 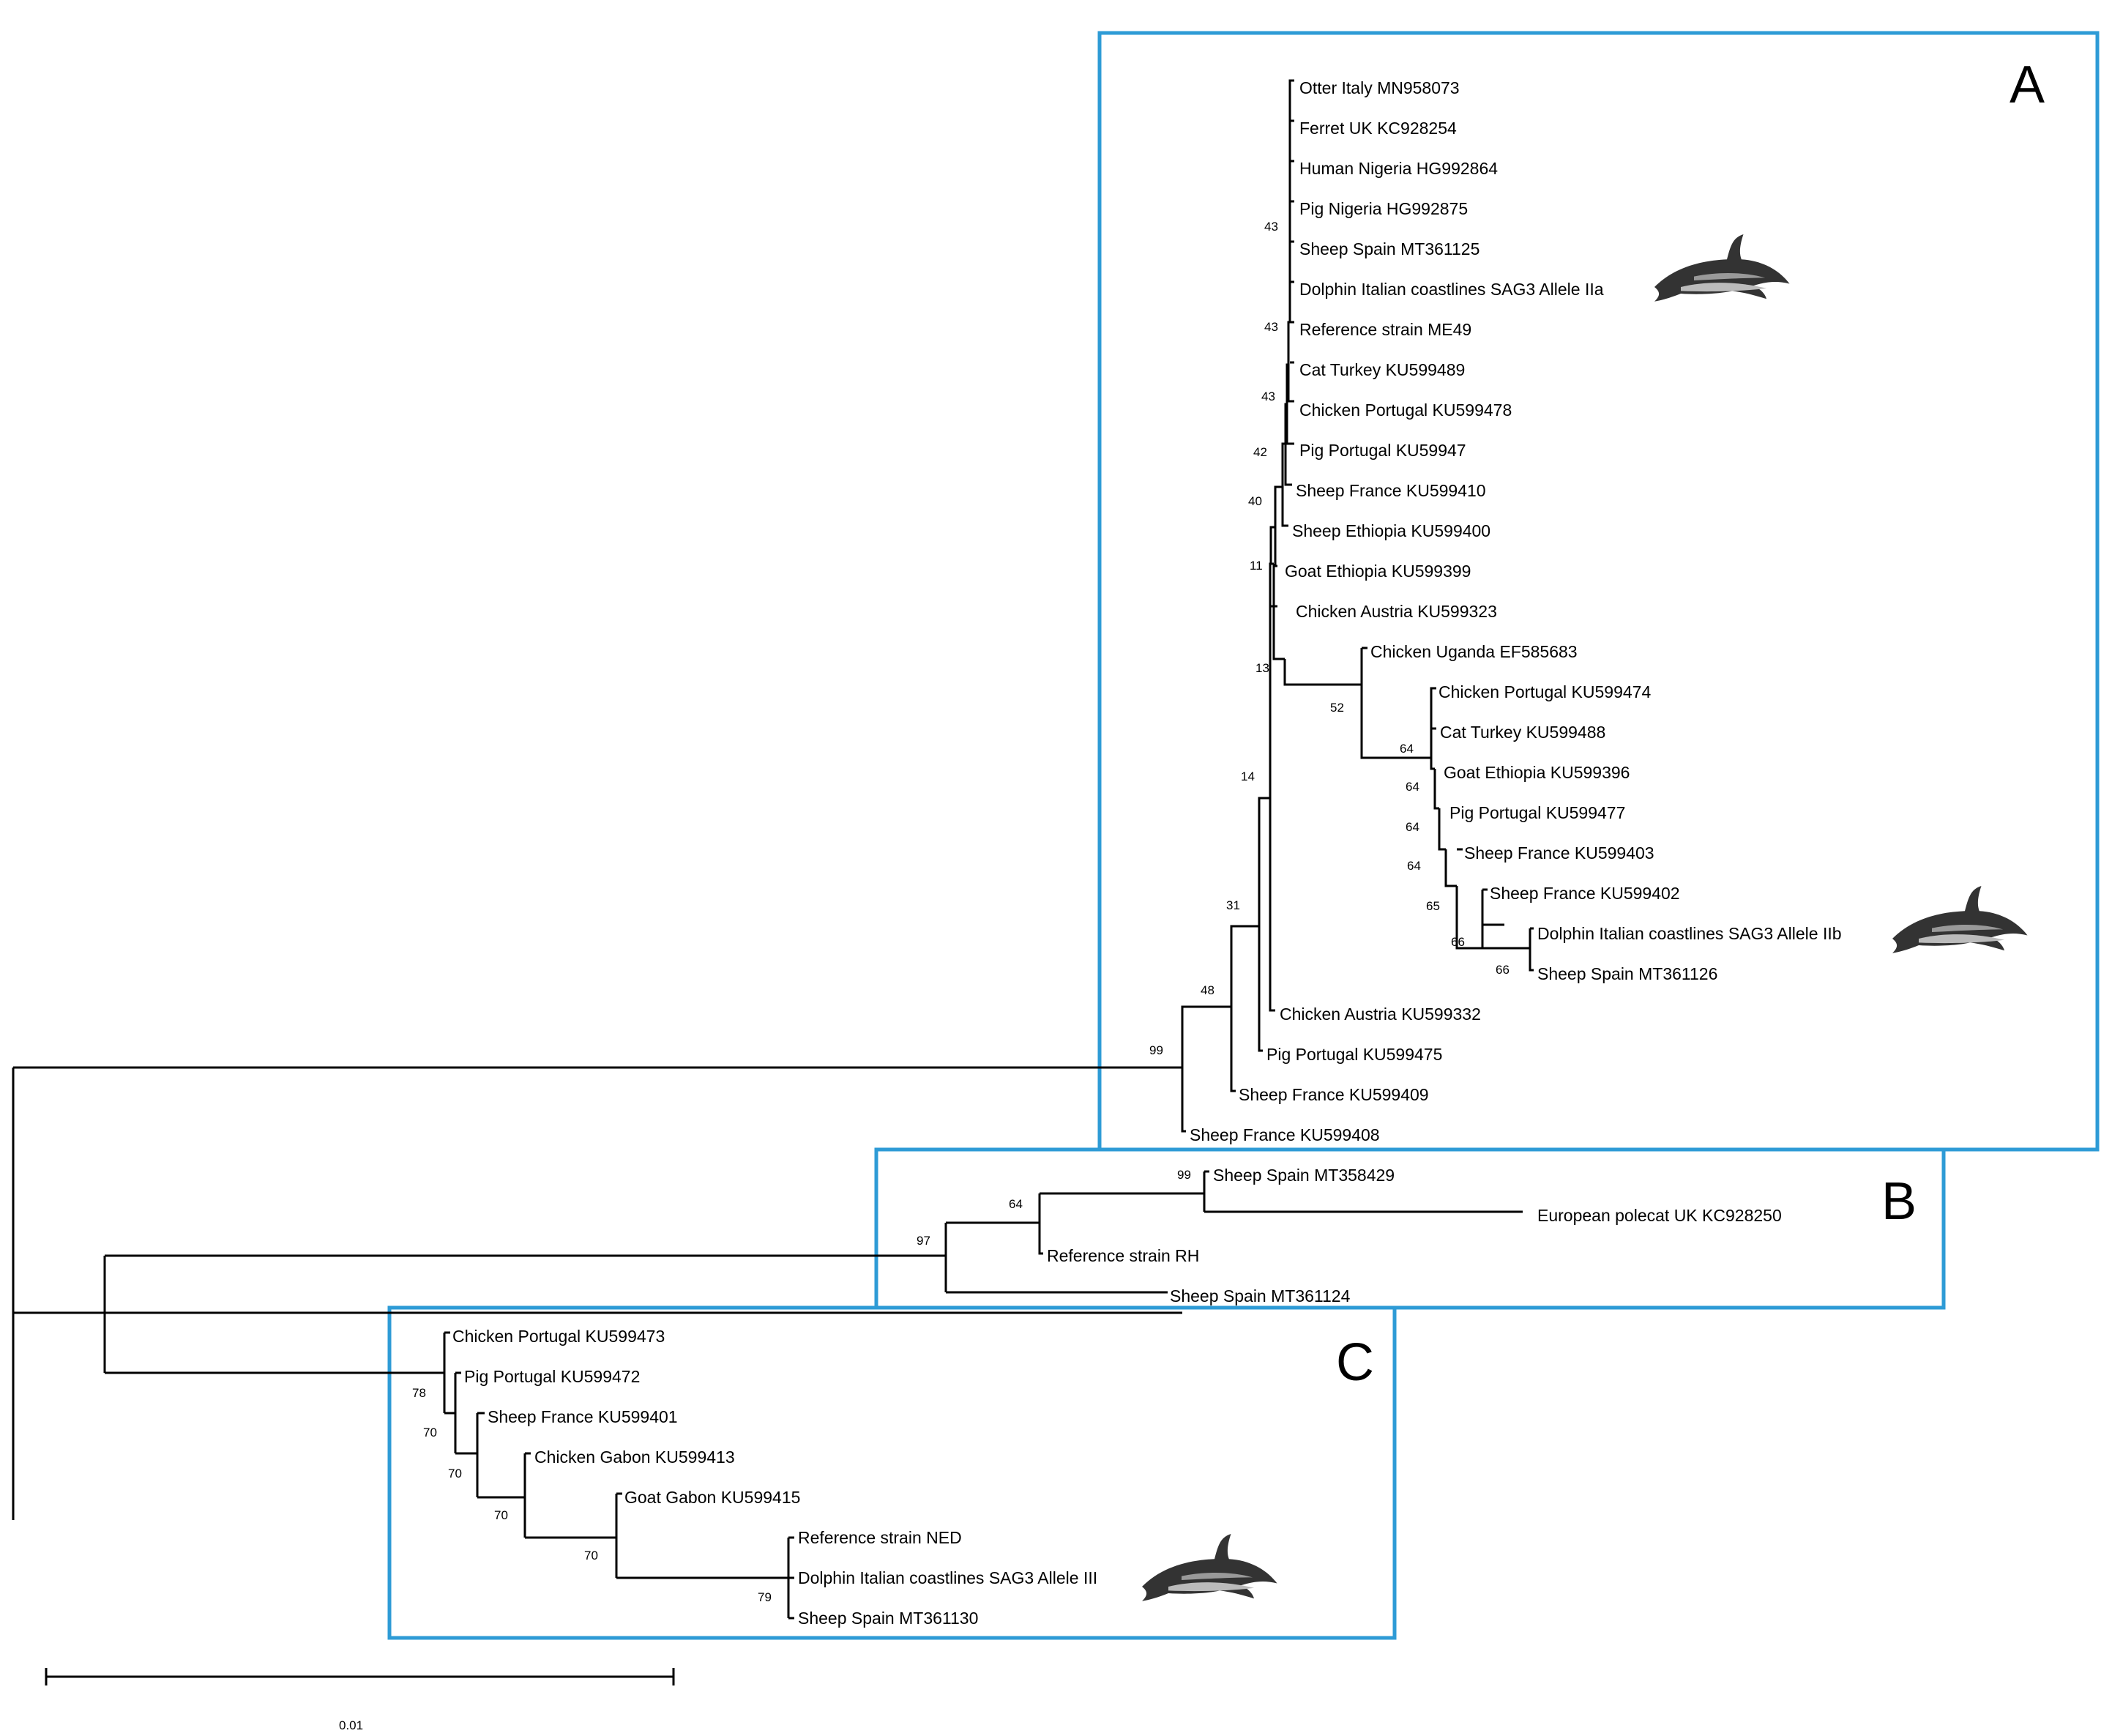 I want to click on bootstrap-value: 11, so click(x=1256, y=566).